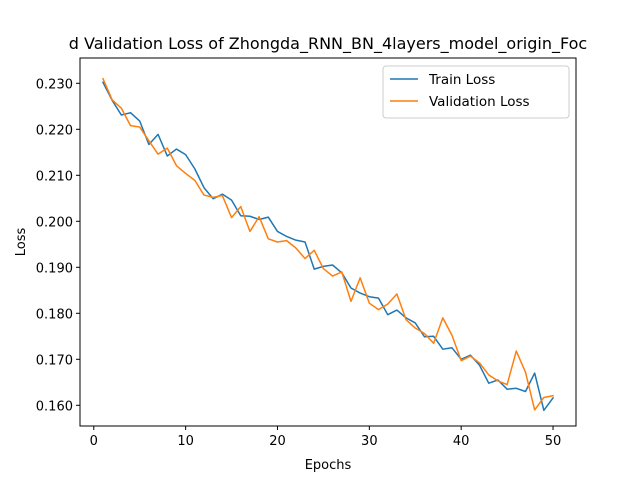 The height and width of the screenshot is (480, 640). Describe the element at coordinates (58, 245) in the screenshot. I see `y-axis-ticks: 0.160 0.170 0.180 0.190 0.200 0.210 0.220 0.230` at that location.